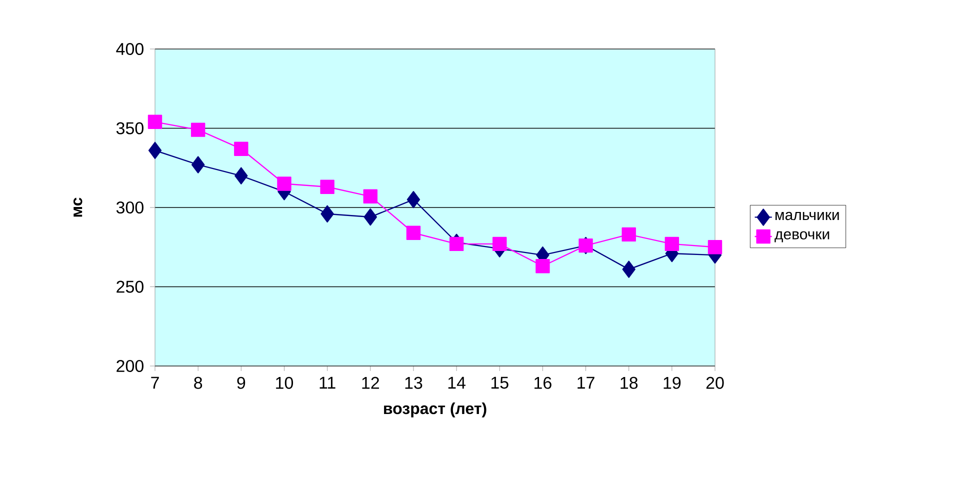 The height and width of the screenshot is (483, 970). What do you see at coordinates (130, 49) in the screenshot?
I see `y-tick-label: 400` at bounding box center [130, 49].